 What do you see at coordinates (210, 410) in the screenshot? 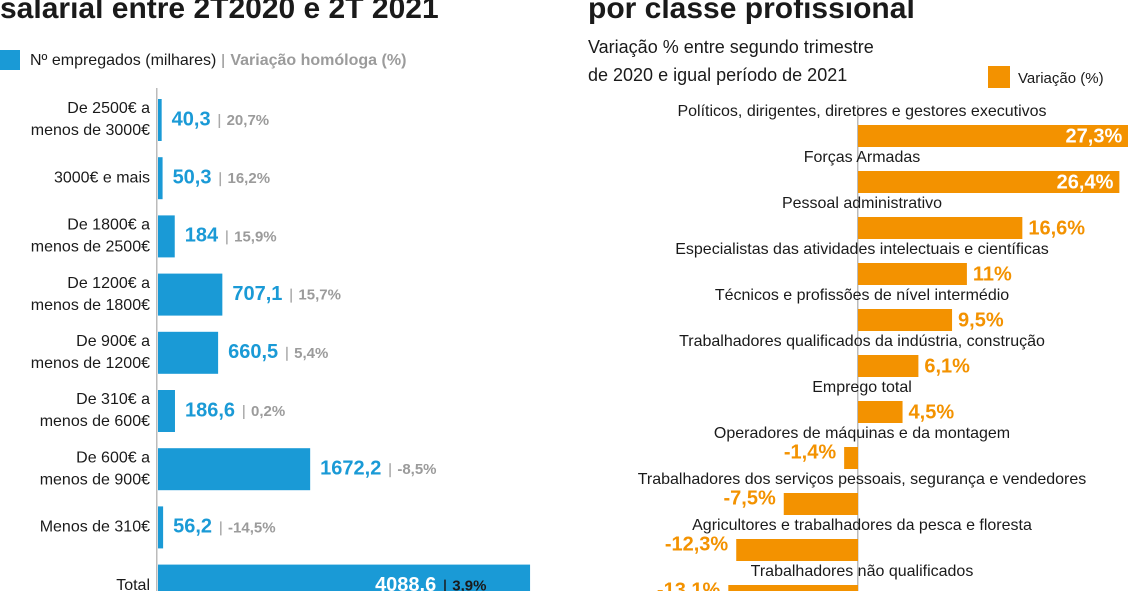
I see `value-label: 186,6` at bounding box center [210, 410].